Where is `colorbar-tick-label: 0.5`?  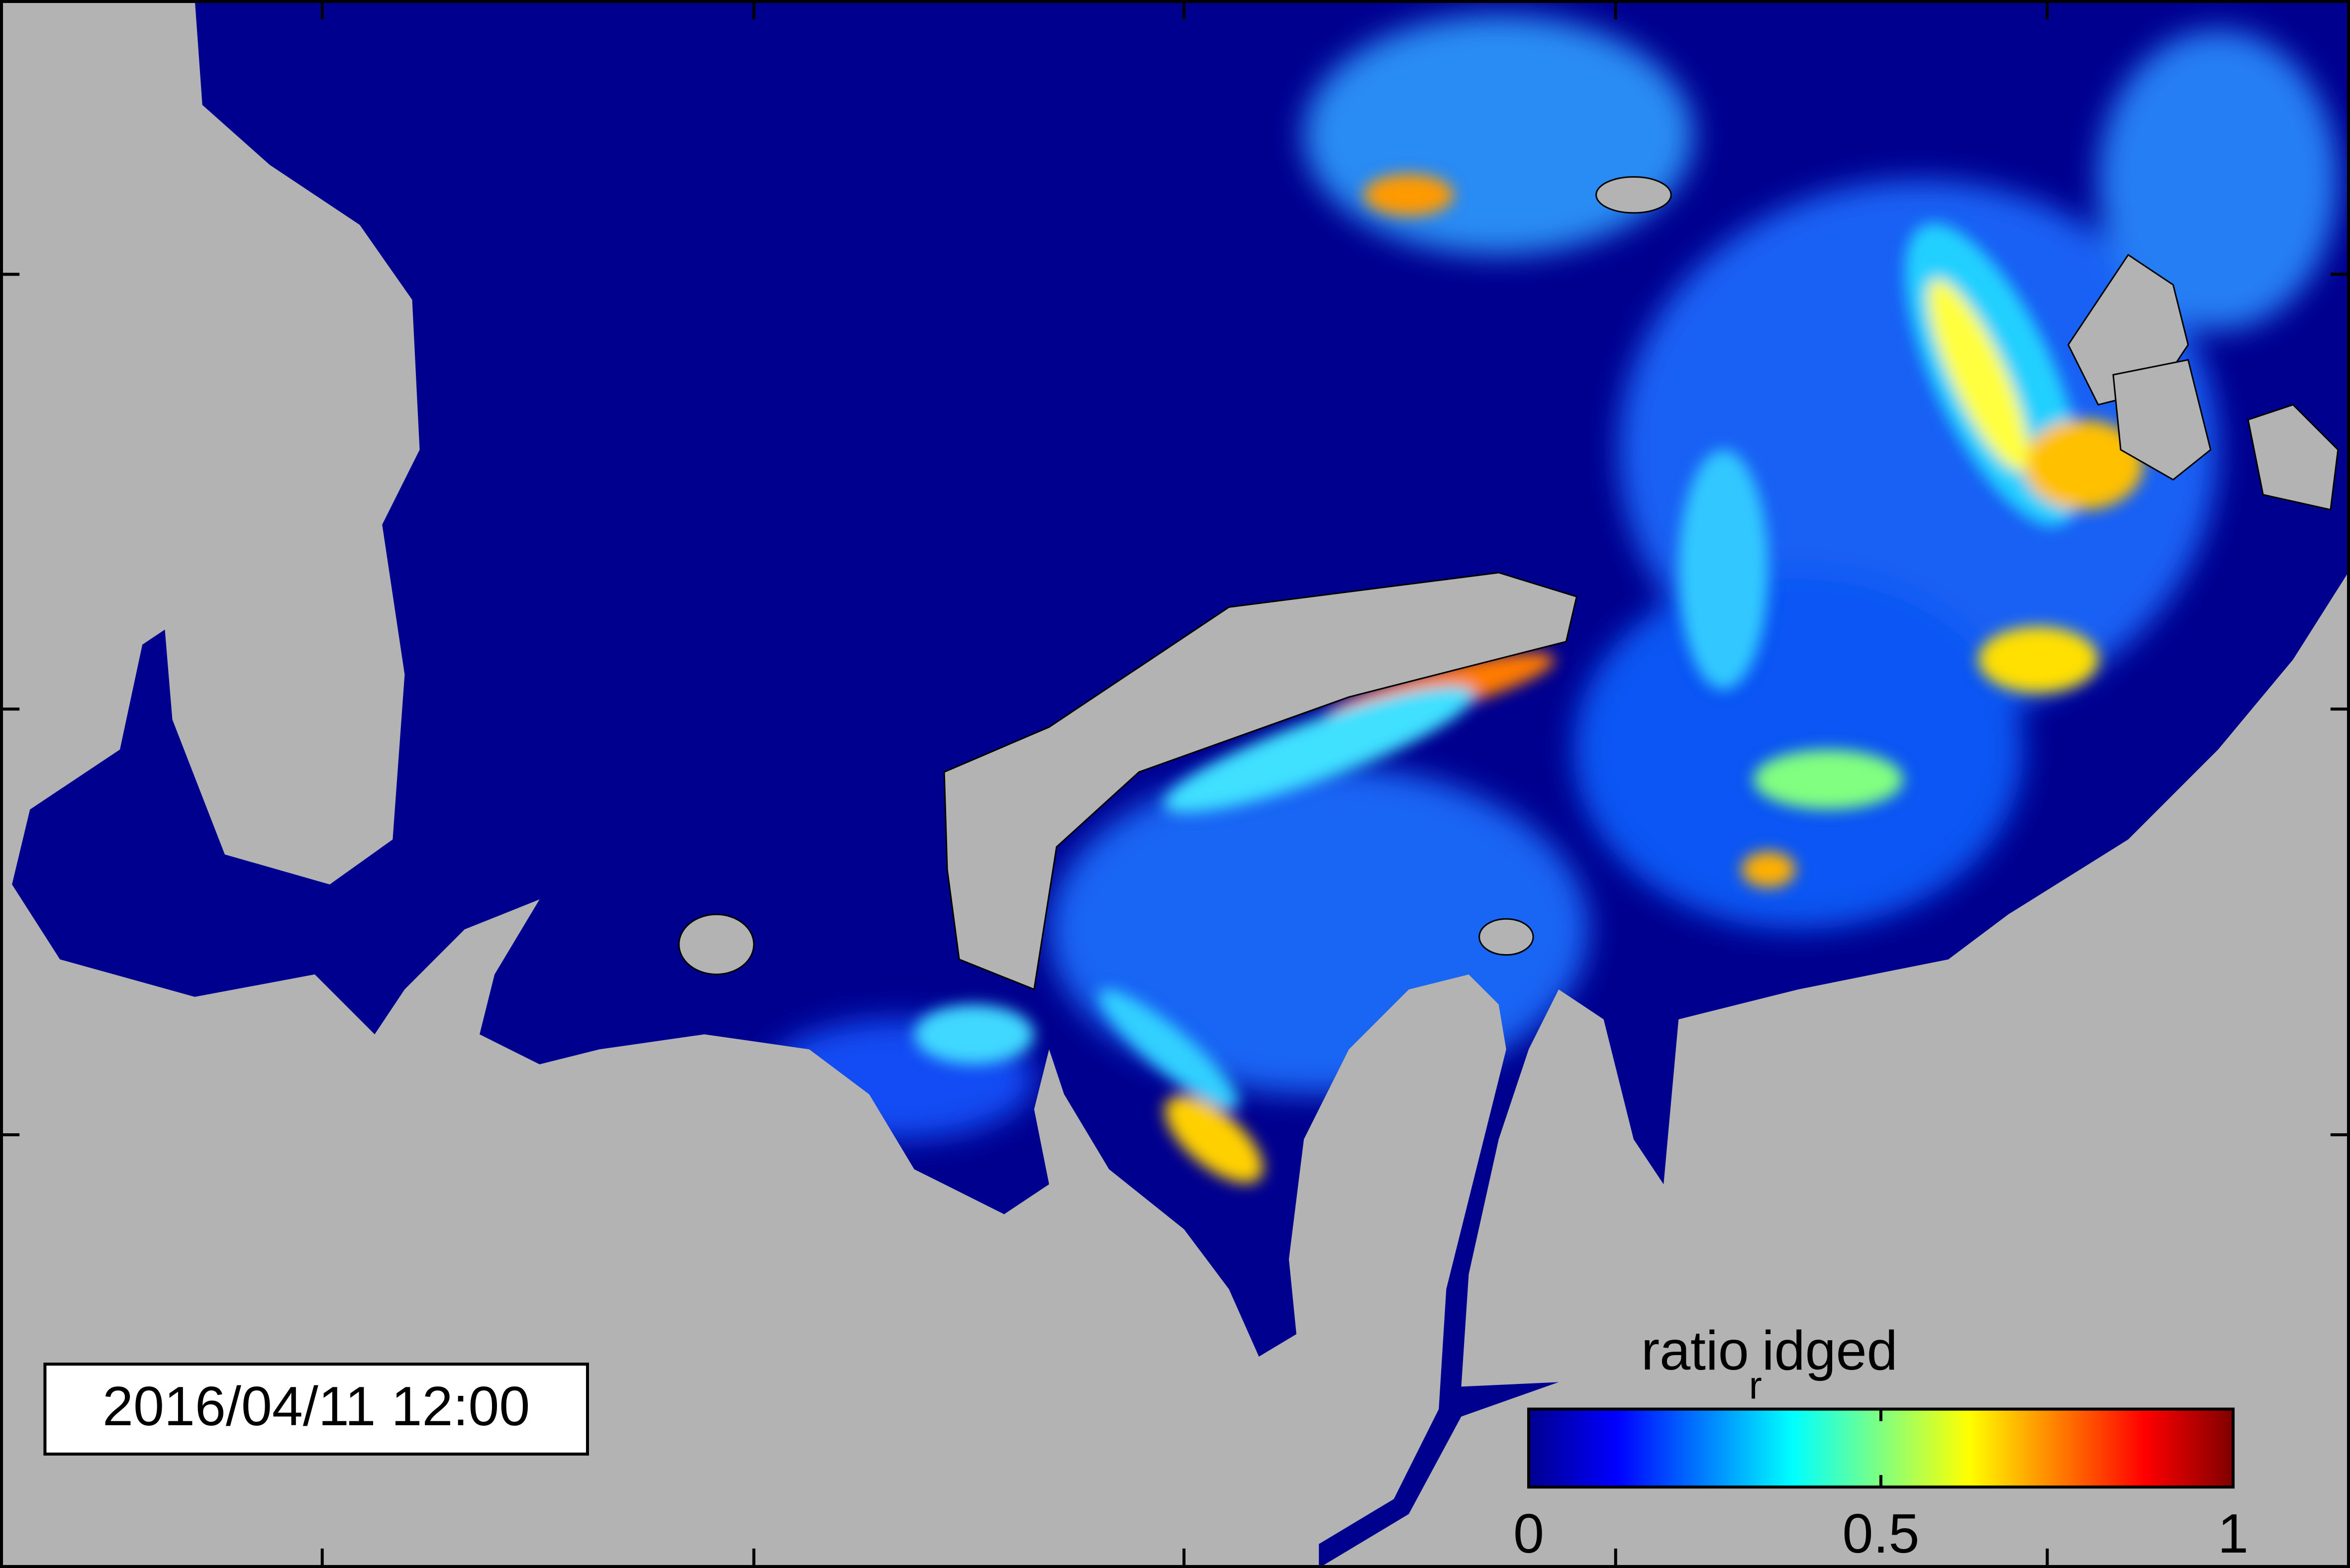
colorbar-tick-label: 0.5 is located at coordinates (1881, 1533).